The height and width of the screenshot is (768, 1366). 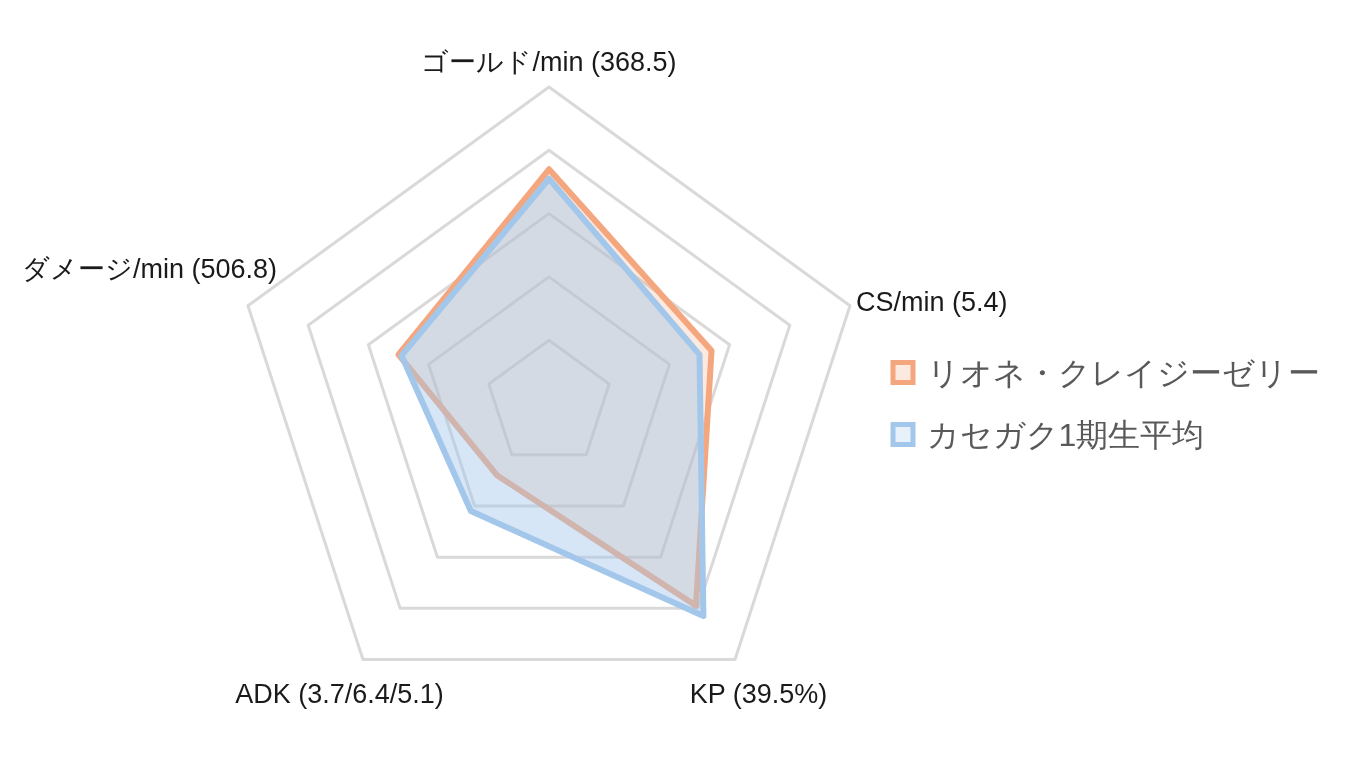 I want to click on legend-label: カセガク1期生平均, so click(x=1065, y=434).